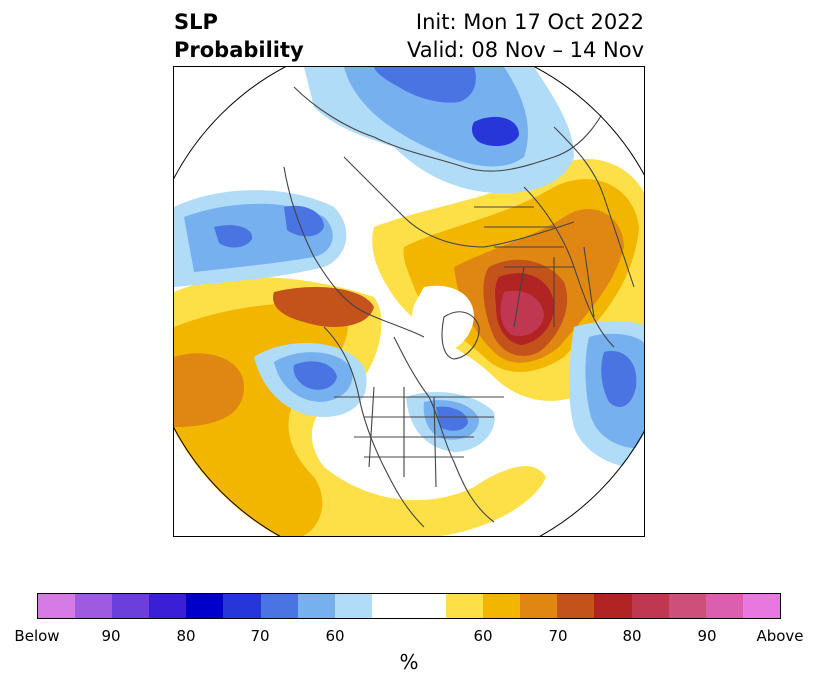 This screenshot has height=686, width=819. I want to click on below-normal-region-northwest, so click(260, 238).